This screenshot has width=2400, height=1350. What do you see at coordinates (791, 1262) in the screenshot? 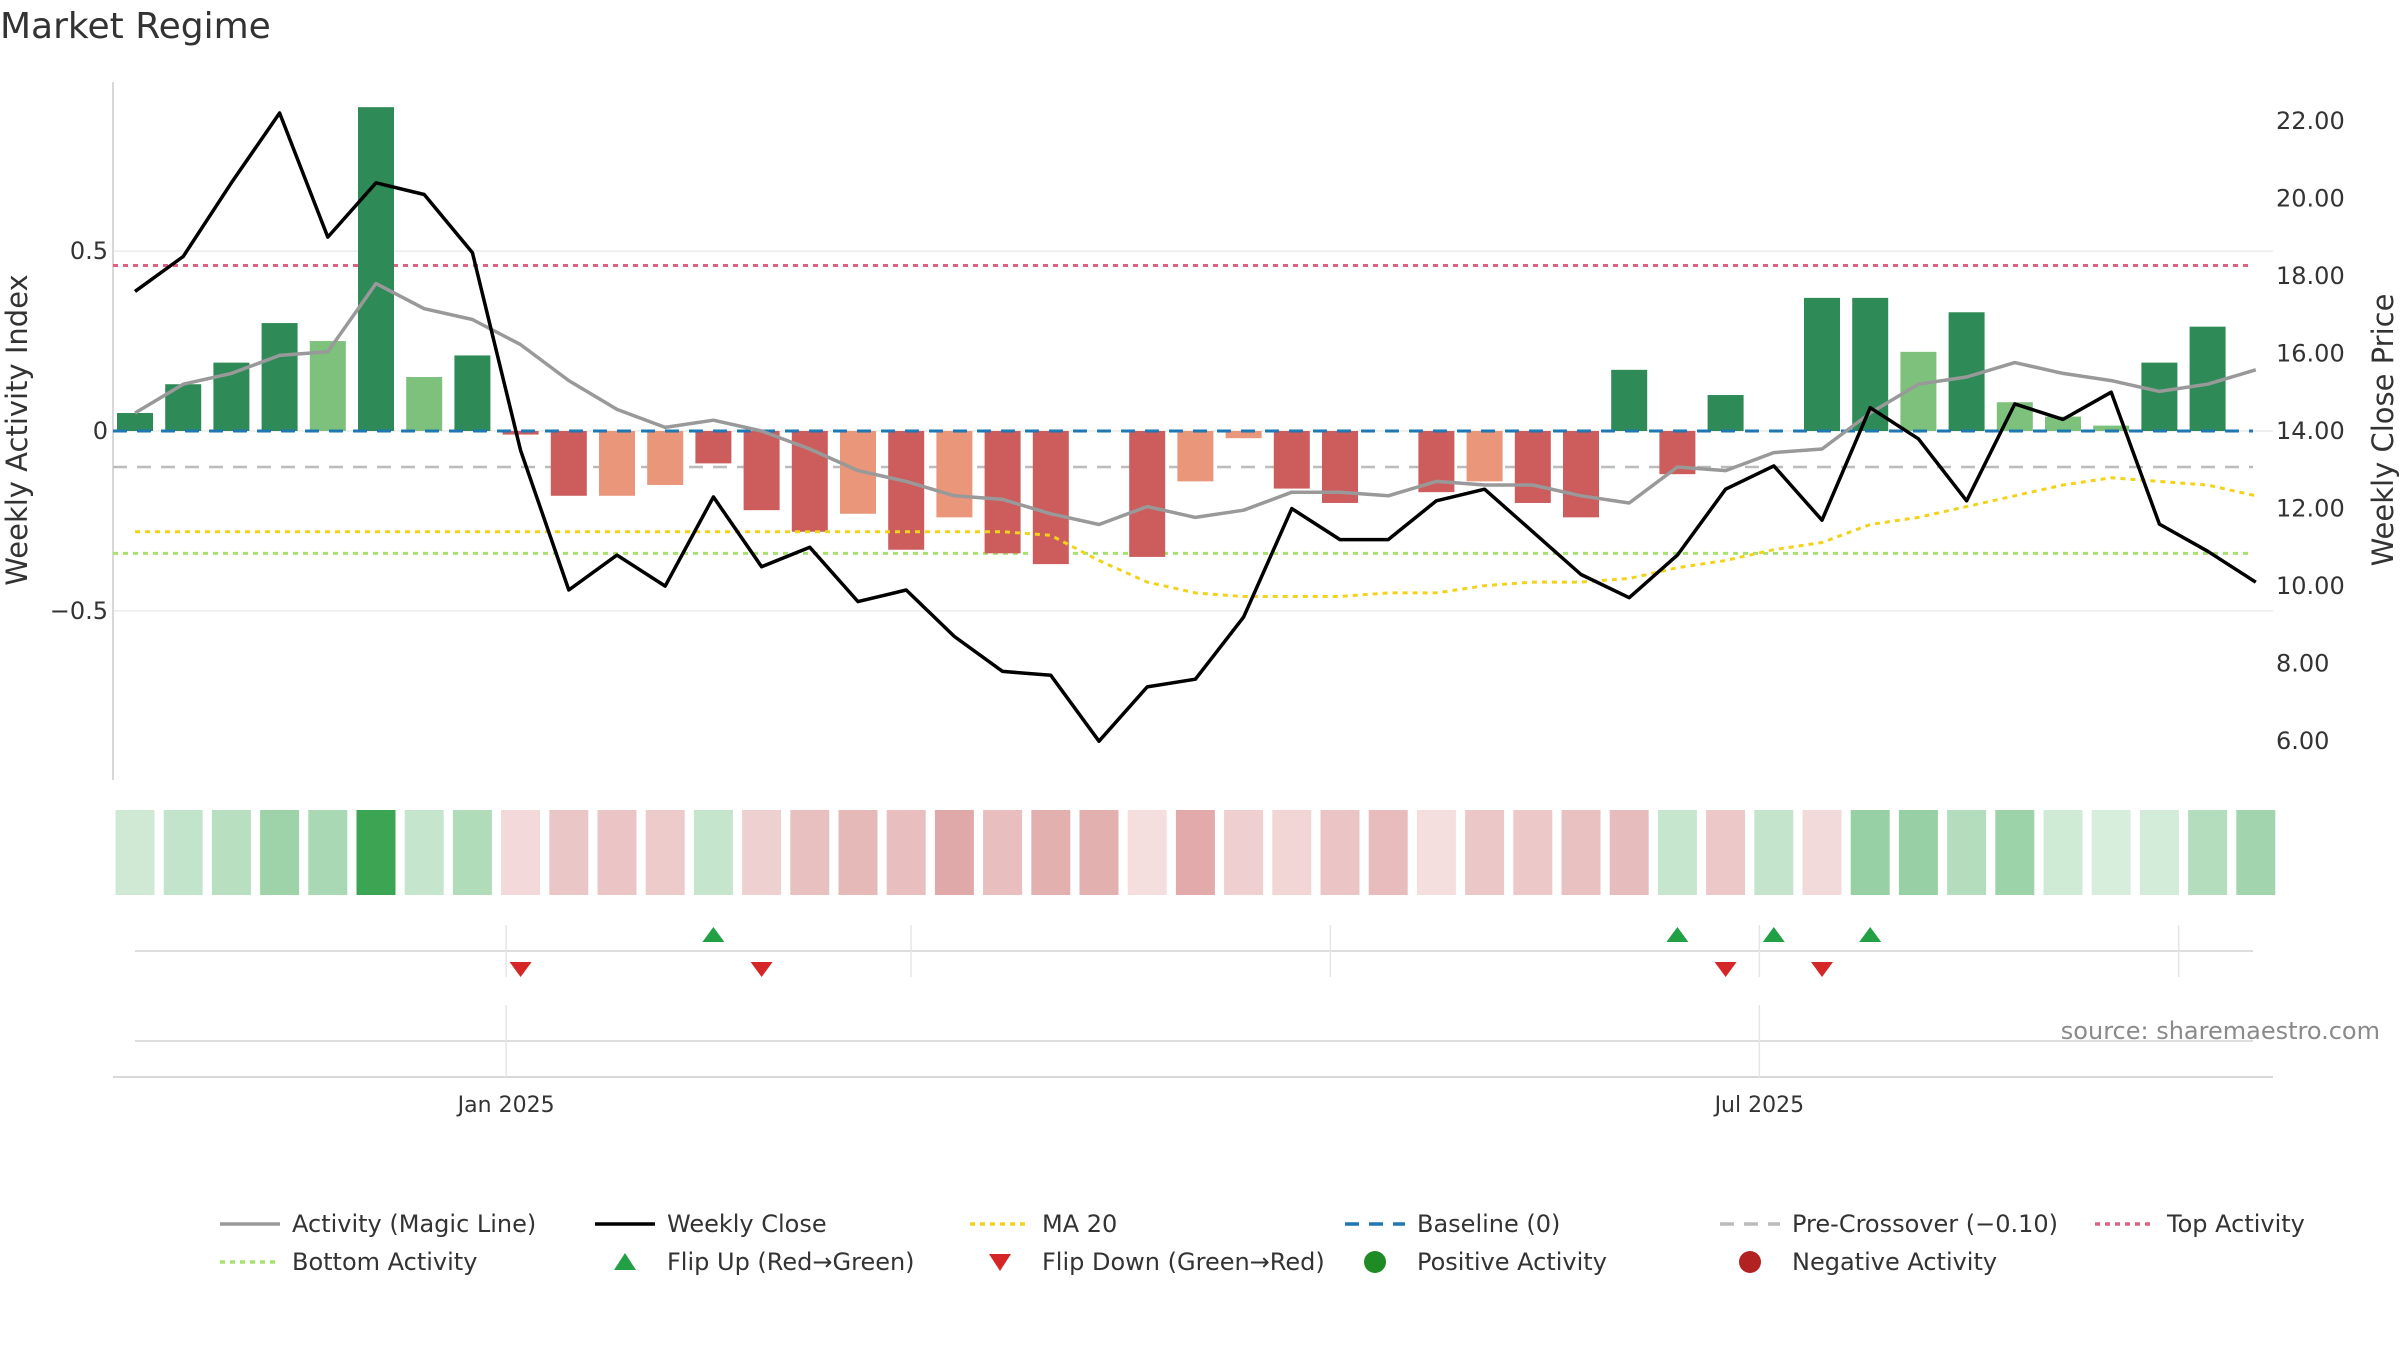
I see `legend-label: Flip Up (Red→Green)` at bounding box center [791, 1262].